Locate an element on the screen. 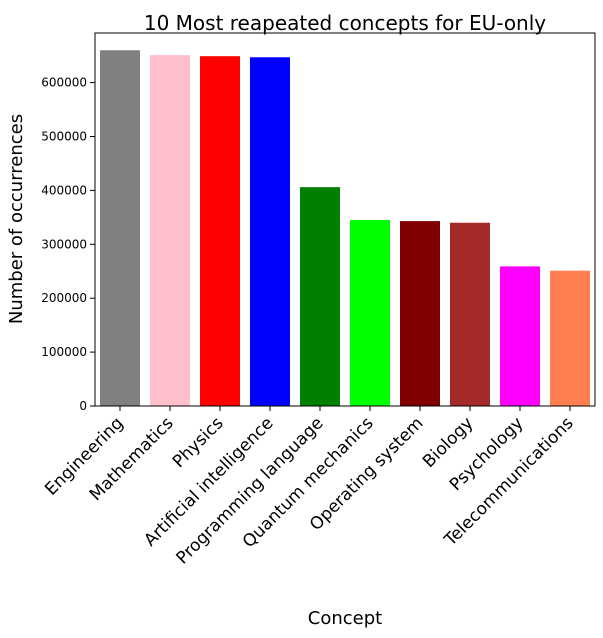 This screenshot has width=603, height=638. chart-title: 10 Most reapeated concepts for EU-only is located at coordinates (345, 23).